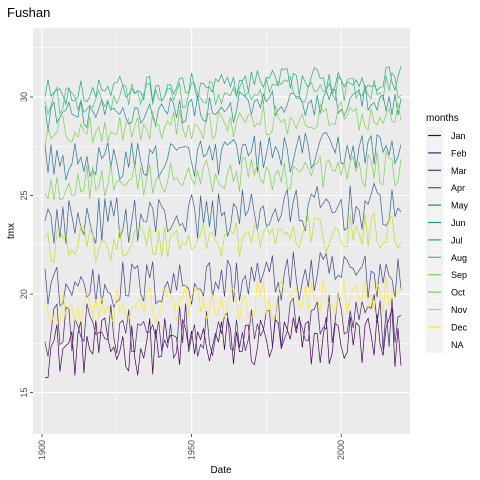  Describe the element at coordinates (24, 393) in the screenshot. I see `y-tick-label: 15` at that location.